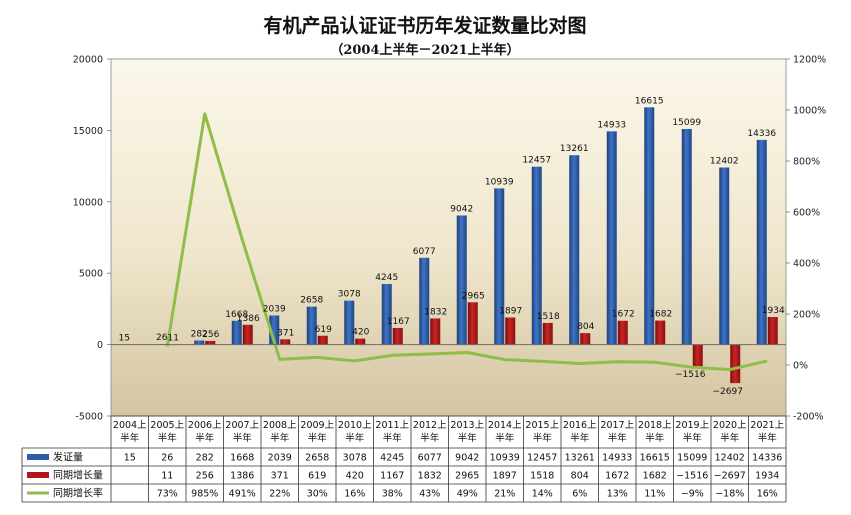 This screenshot has width=851, height=515. What do you see at coordinates (729, 494) in the screenshot?
I see `table-cell-2-16: −18%` at bounding box center [729, 494].